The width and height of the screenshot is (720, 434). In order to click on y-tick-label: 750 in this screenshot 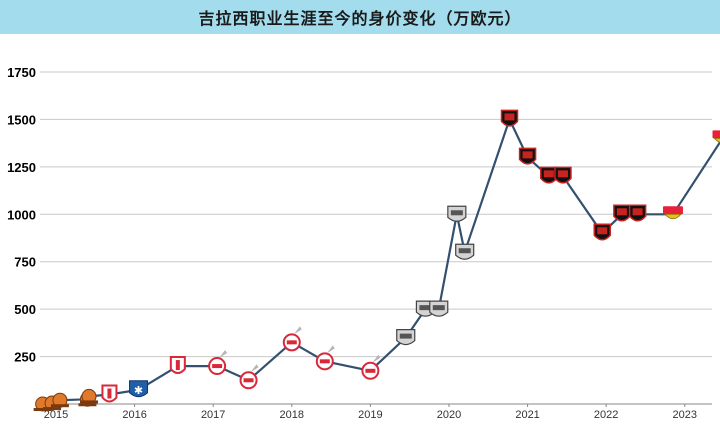, I will do `click(25, 262)`.